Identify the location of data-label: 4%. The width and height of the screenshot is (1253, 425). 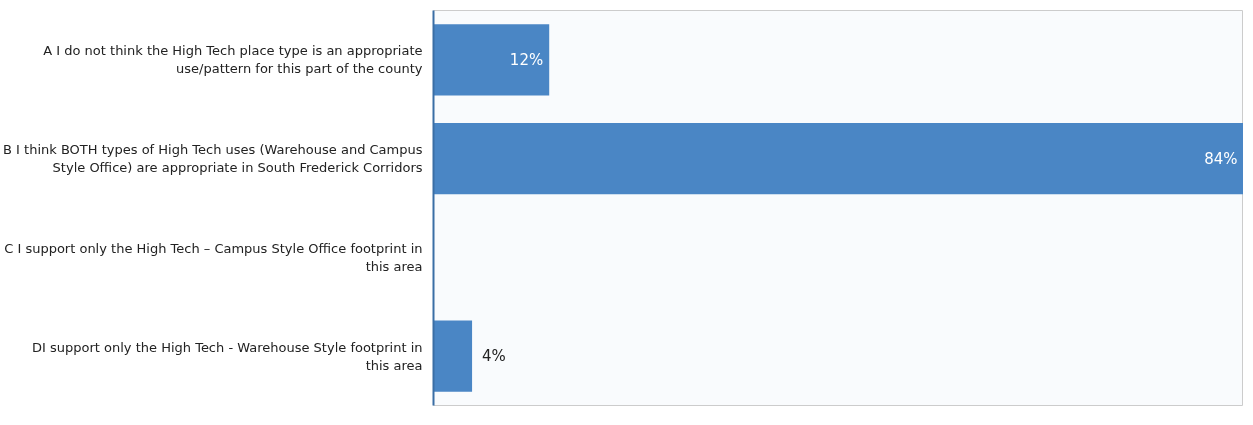
(494, 356).